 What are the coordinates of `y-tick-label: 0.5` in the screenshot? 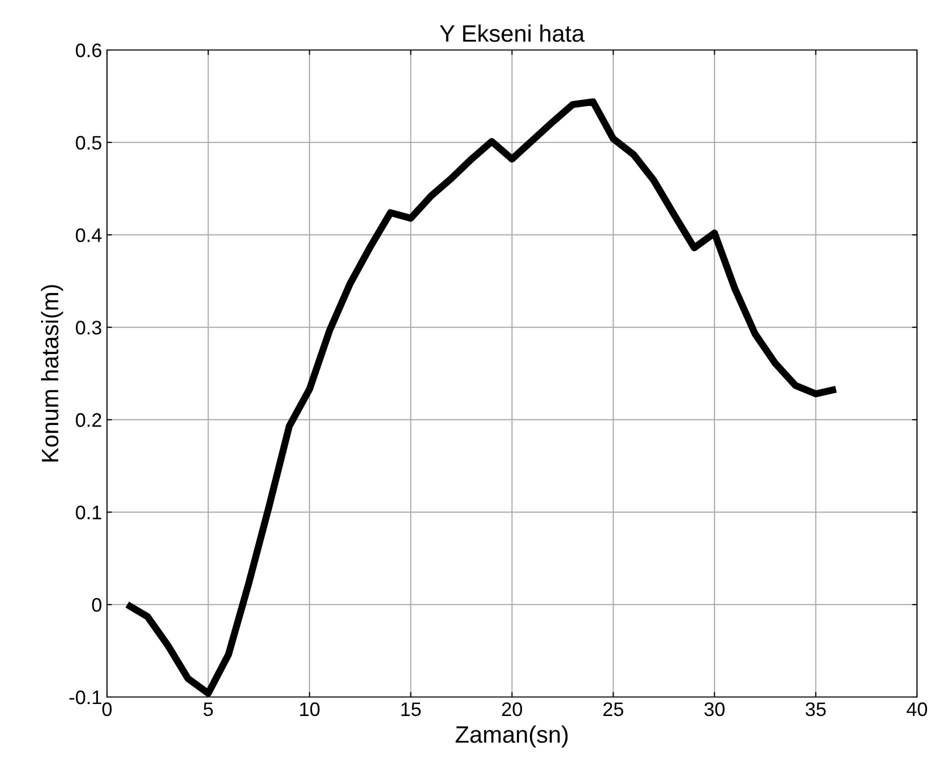 It's located at (89, 143).